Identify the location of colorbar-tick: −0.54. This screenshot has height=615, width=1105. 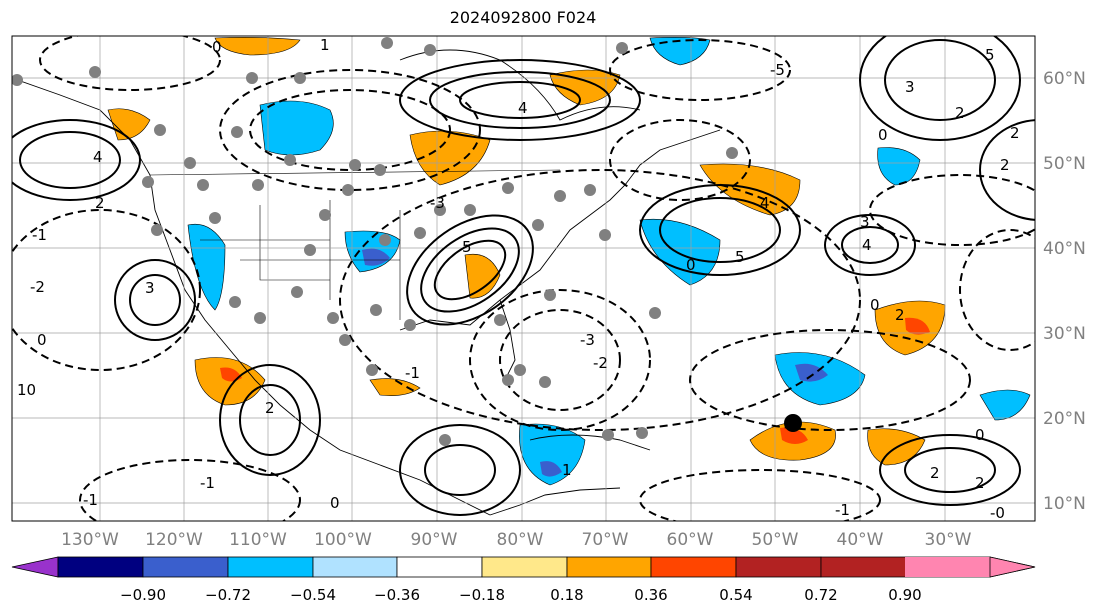
(313, 595).